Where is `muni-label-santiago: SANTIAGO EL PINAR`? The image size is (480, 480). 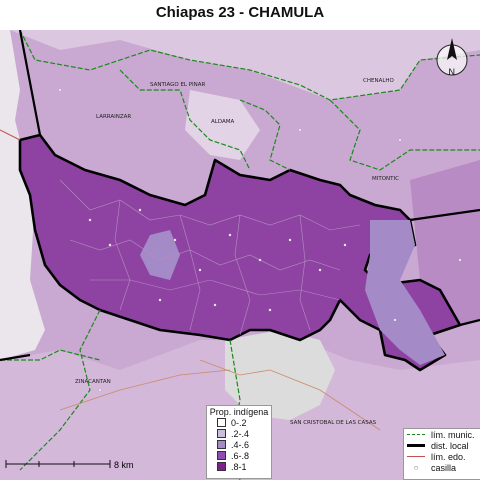 muni-label-santiago: SANTIAGO EL PINAR is located at coordinates (178, 85).